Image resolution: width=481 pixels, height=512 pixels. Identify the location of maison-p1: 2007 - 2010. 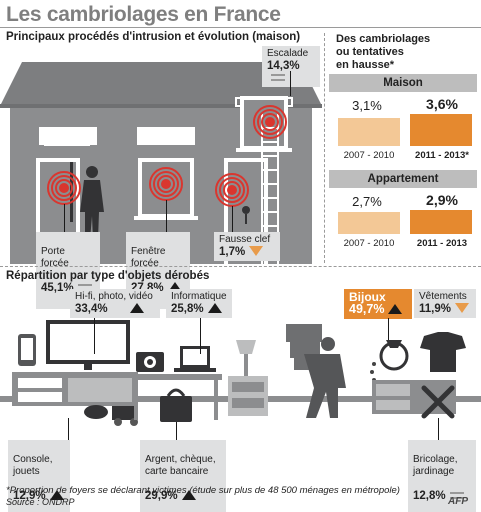
(369, 155).